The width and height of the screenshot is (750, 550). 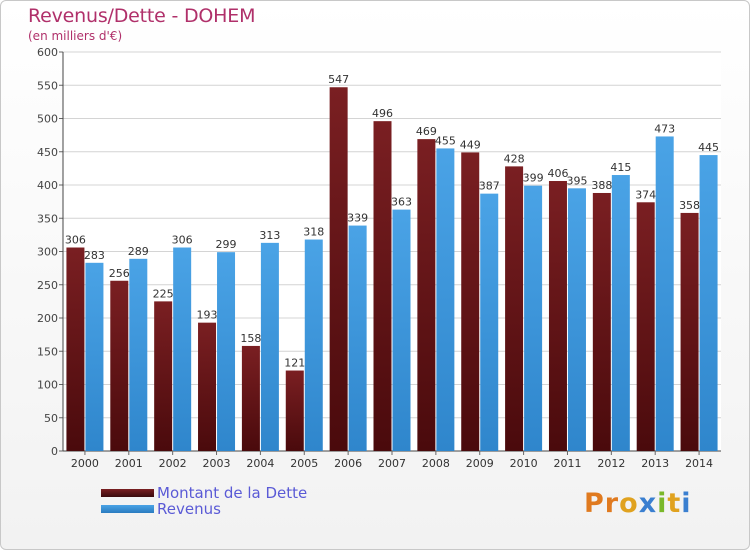 I want to click on x-tick-label: 2014, so click(x=699, y=463).